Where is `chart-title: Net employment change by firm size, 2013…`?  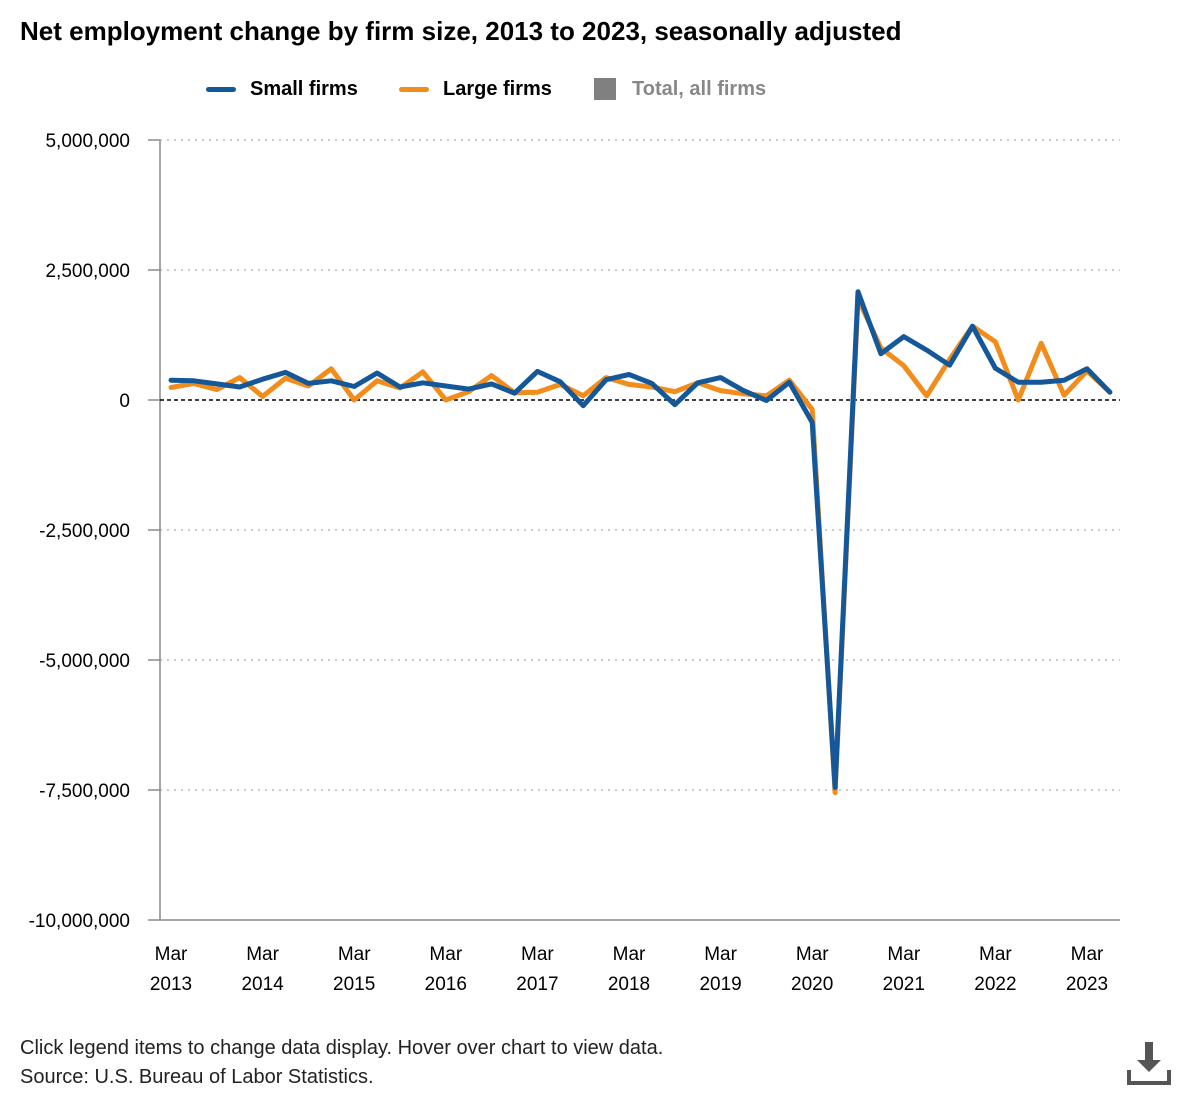
chart-title: Net employment change by firm size, 2013… is located at coordinates (461, 31).